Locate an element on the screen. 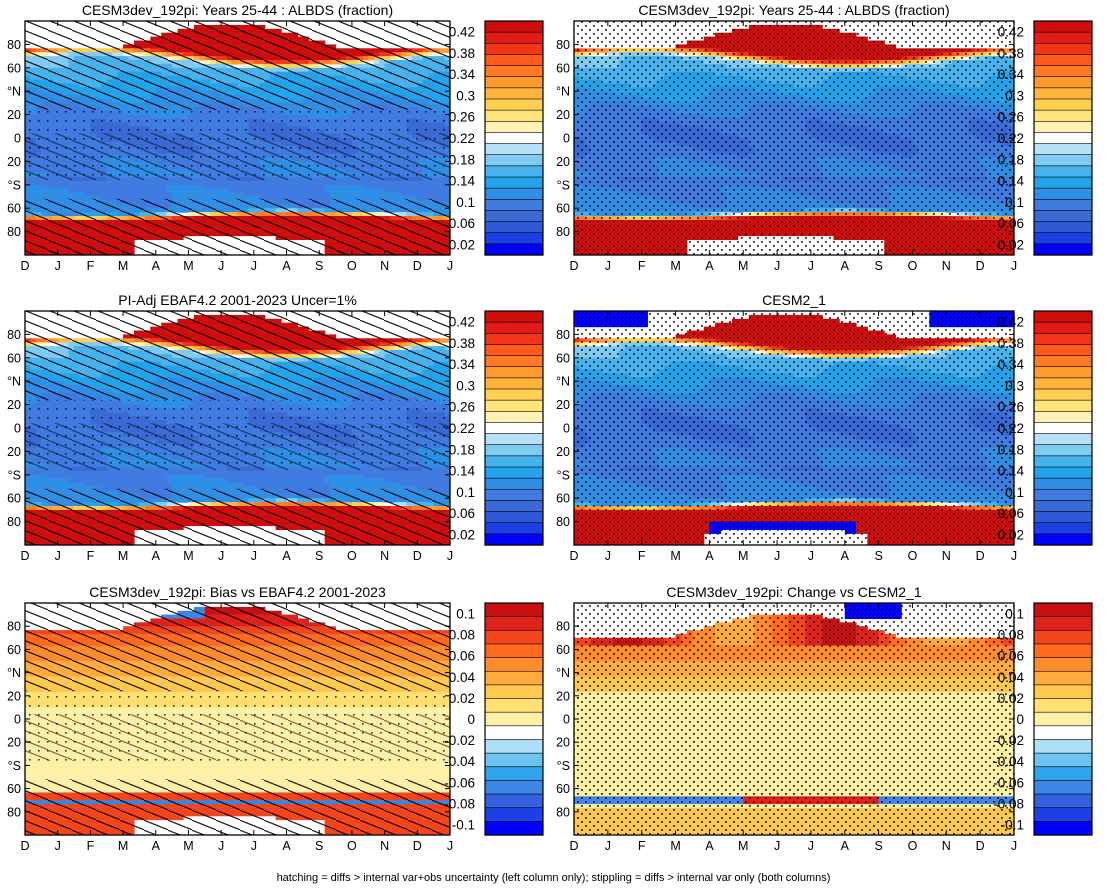 This screenshot has width=1107, height=891. field-top-right is located at coordinates (794, 138).